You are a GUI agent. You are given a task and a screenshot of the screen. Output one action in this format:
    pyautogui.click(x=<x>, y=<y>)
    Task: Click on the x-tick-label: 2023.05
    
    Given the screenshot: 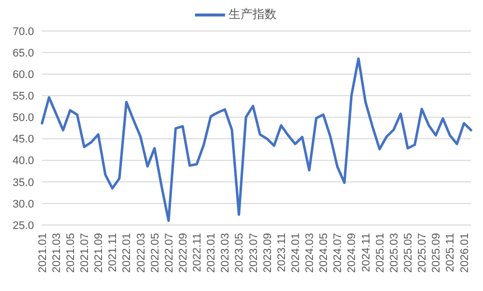 What is the action you would take?
    pyautogui.click(x=240, y=253)
    